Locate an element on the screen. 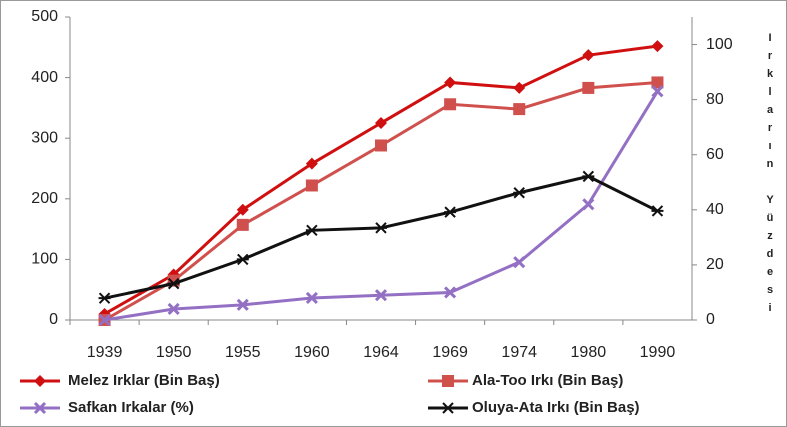 This screenshot has width=787, height=427. x-tick-label: 1950 is located at coordinates (174, 352).